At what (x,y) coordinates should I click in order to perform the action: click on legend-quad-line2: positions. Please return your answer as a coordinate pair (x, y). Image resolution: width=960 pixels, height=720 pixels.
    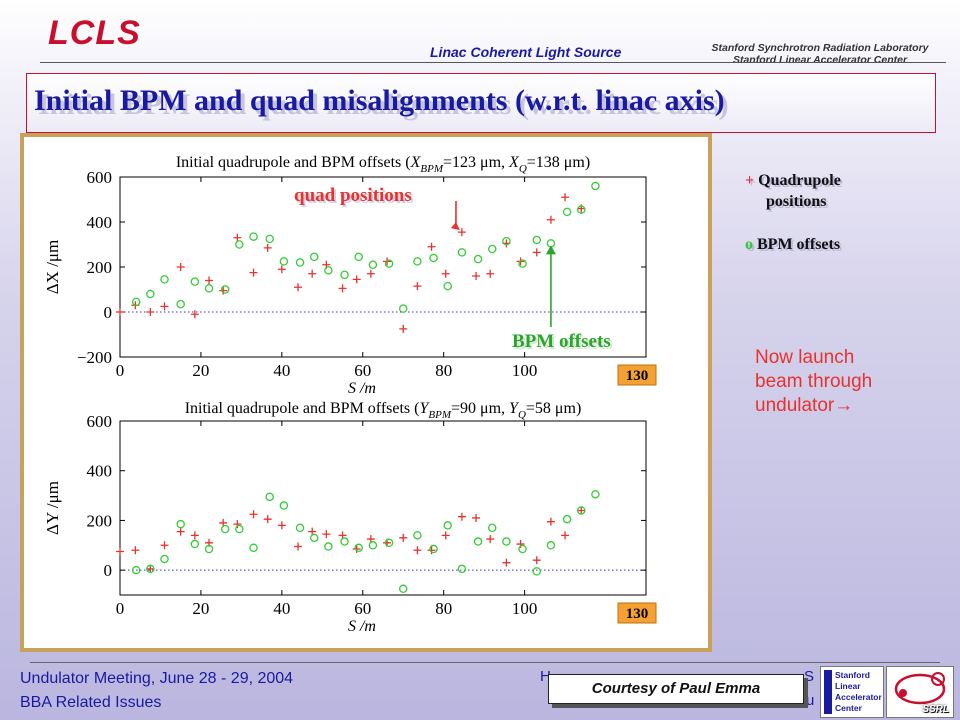
    Looking at the image, I should click on (796, 201).